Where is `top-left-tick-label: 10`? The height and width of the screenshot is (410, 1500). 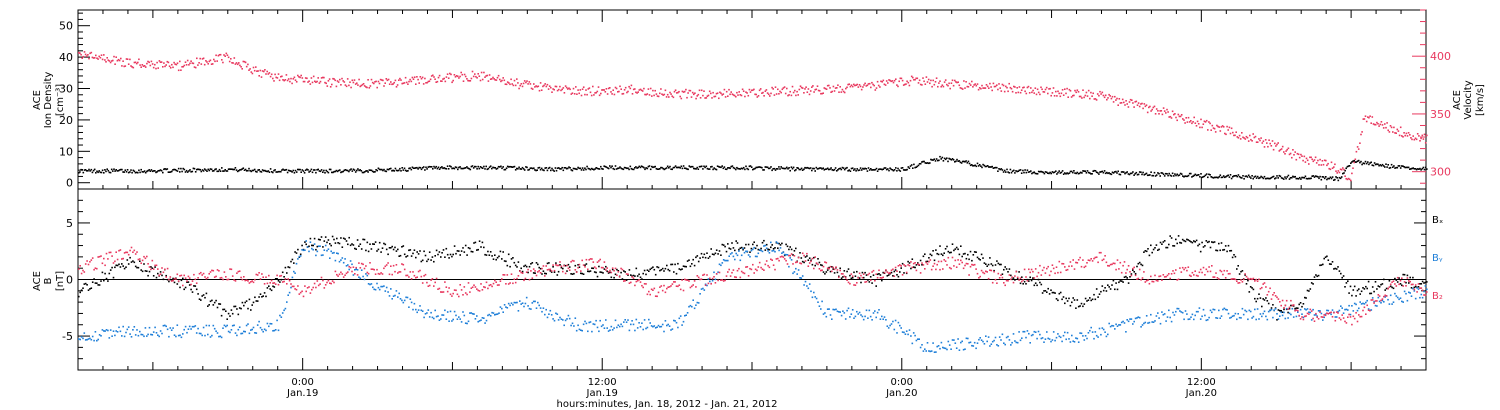
top-left-tick-label: 10 is located at coordinates (66, 151).